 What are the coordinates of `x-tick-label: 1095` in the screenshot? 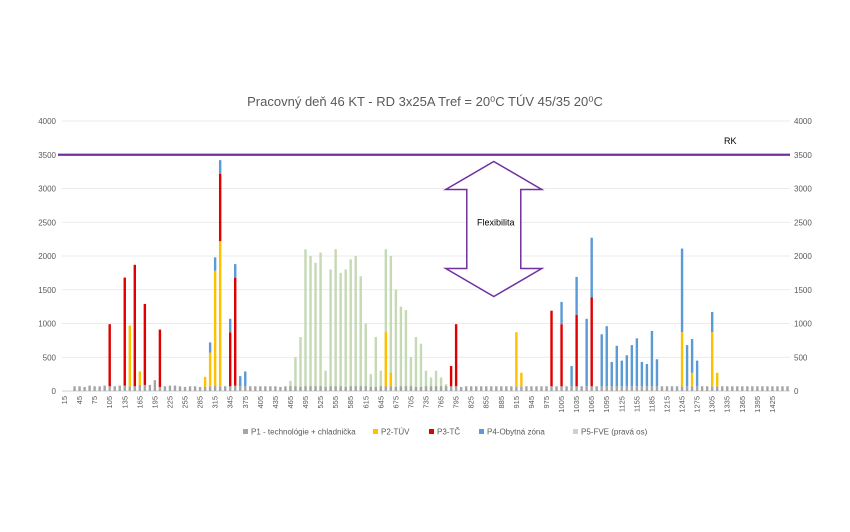 It's located at (606, 404).